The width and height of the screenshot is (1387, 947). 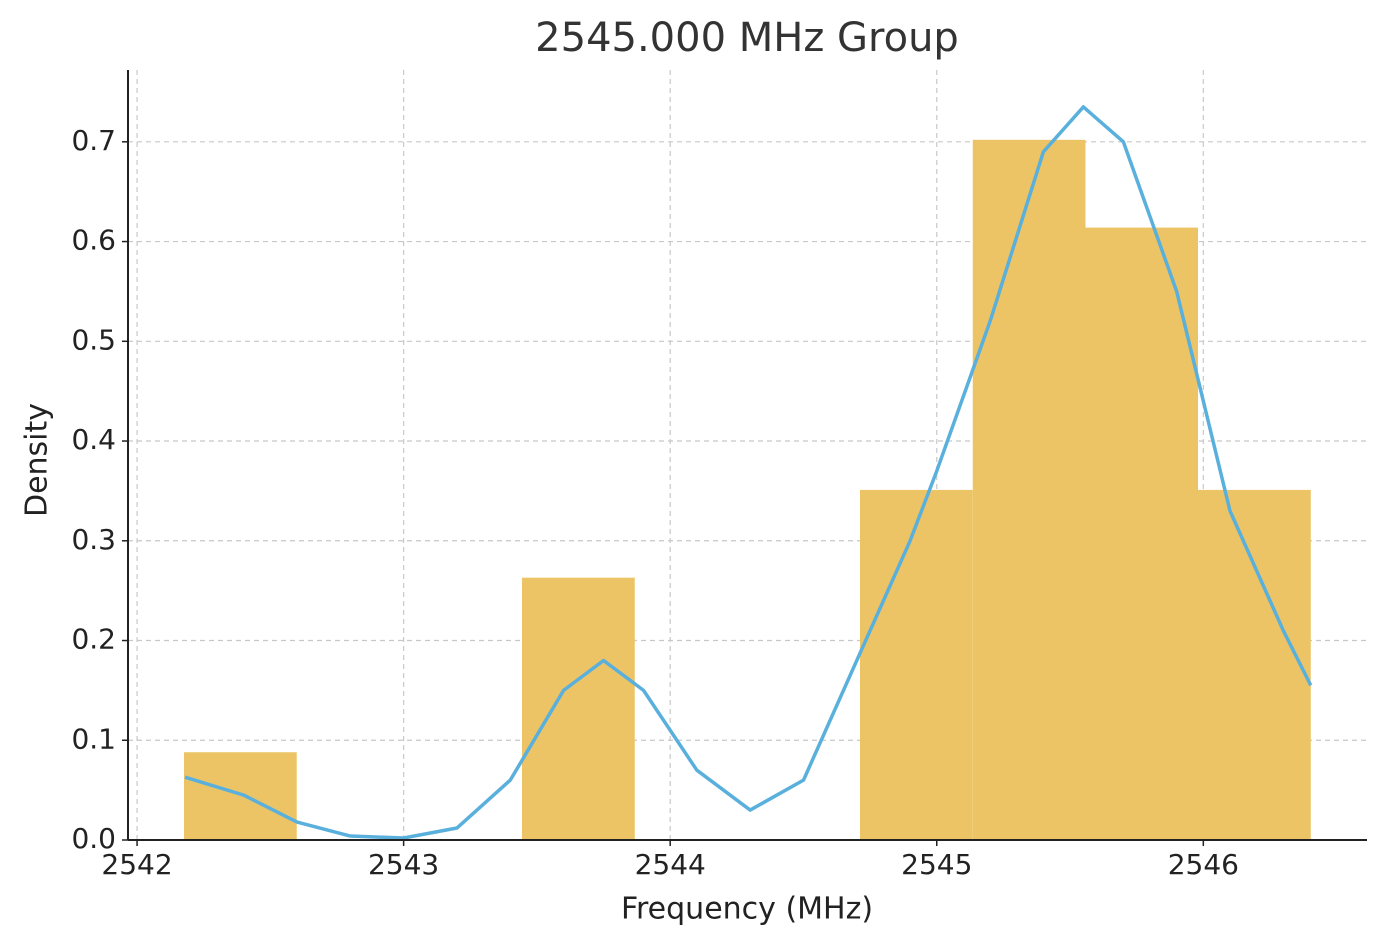 What do you see at coordinates (93, 439) in the screenshot?
I see `y-tick-label: 0.4` at bounding box center [93, 439].